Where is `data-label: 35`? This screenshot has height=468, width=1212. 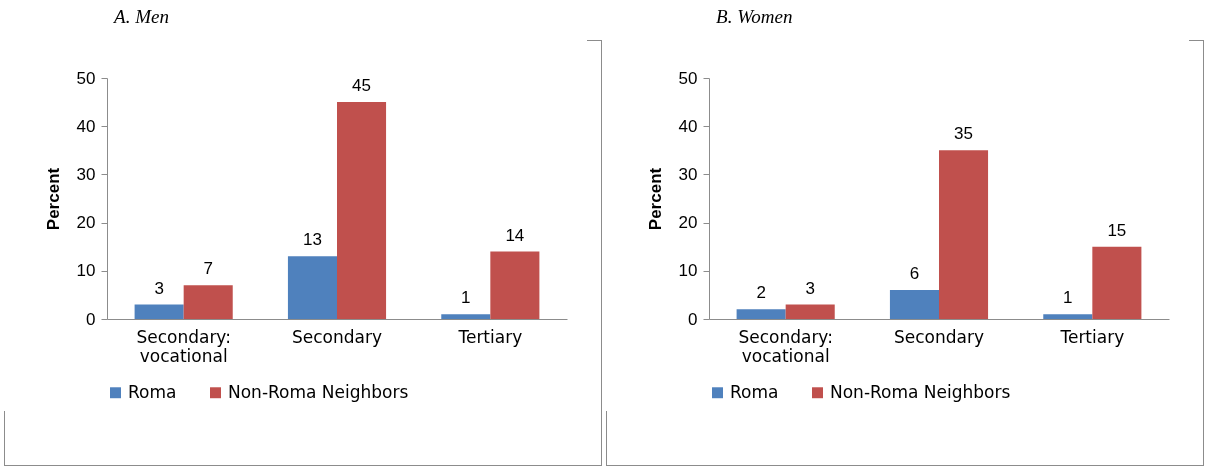
data-label: 35 is located at coordinates (963, 134).